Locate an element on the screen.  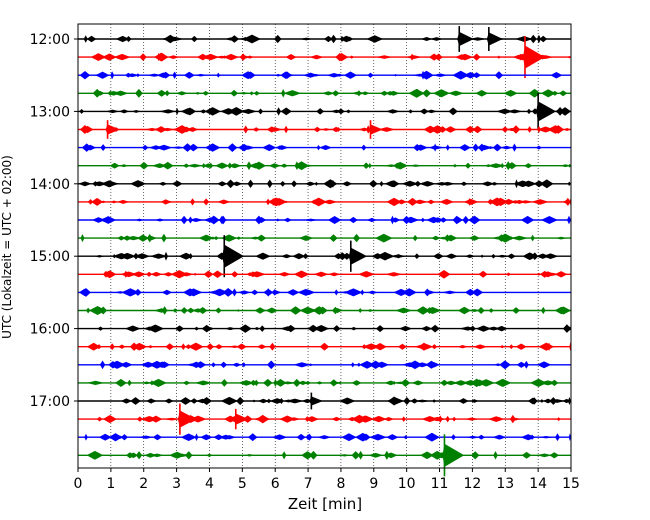
x-tick-label: 12 is located at coordinates (472, 484).